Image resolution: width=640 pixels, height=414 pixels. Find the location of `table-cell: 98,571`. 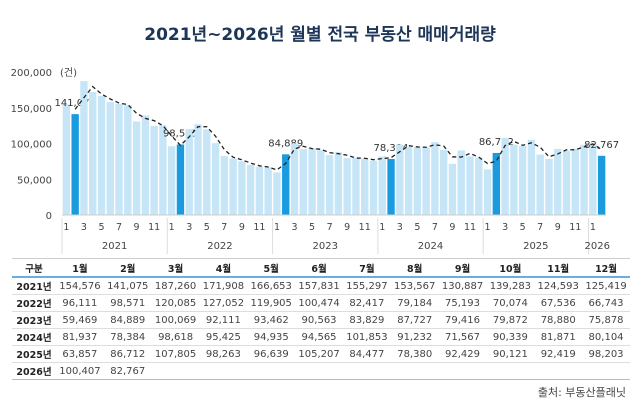

table-cell: 98,571 is located at coordinates (127, 303).